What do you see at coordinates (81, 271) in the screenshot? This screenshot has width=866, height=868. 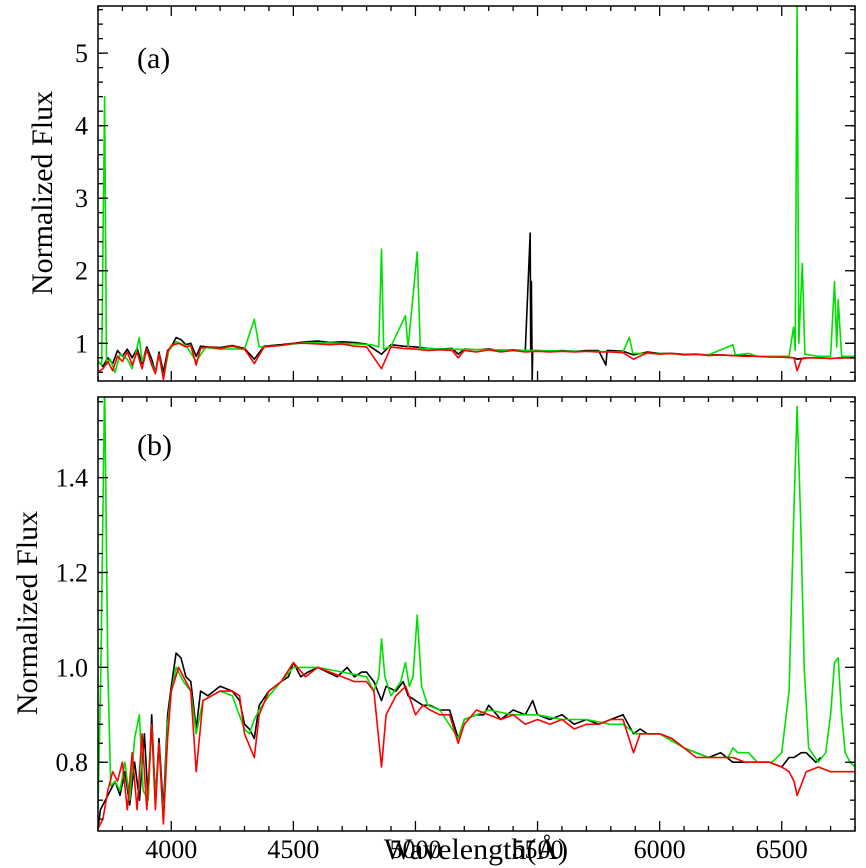 I see `panel-a-ytick-label: 2` at bounding box center [81, 271].